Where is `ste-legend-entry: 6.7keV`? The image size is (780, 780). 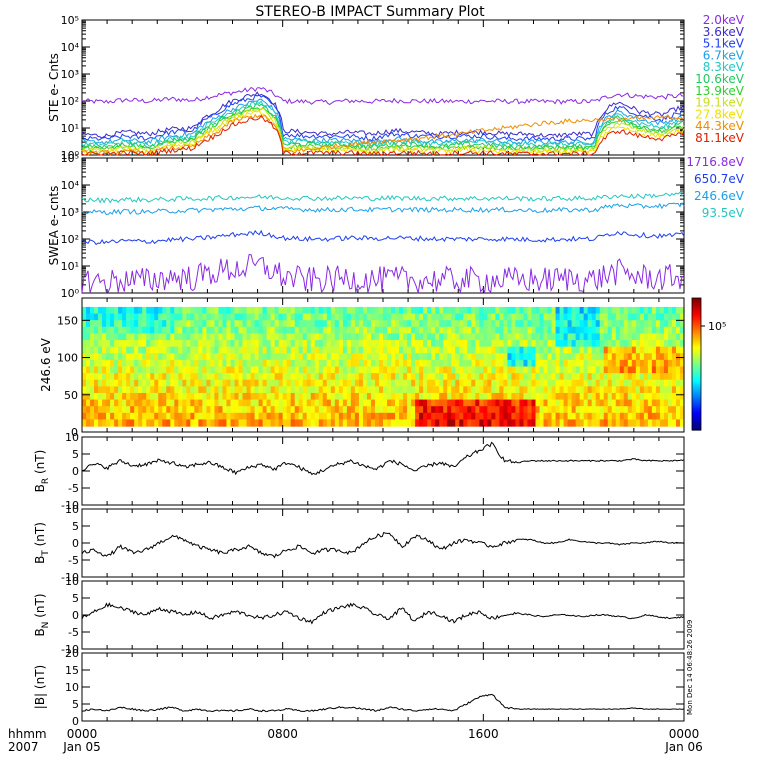
ste-legend-entry: 6.7keV is located at coordinates (724, 55).